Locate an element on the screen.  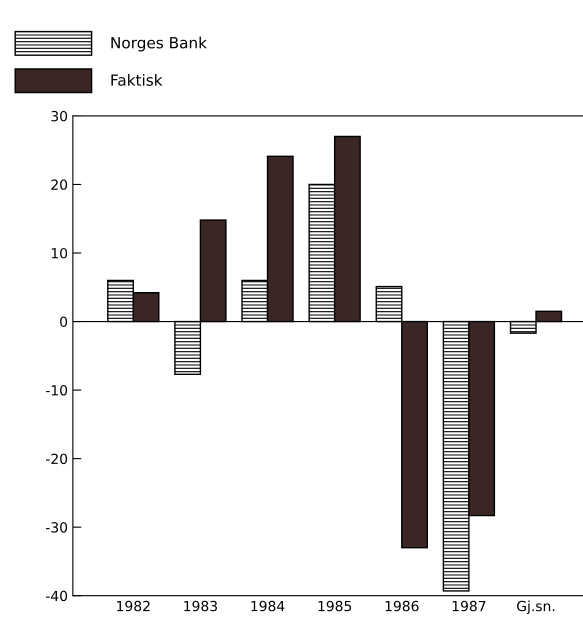
legend-label: Norges Bank is located at coordinates (159, 44).